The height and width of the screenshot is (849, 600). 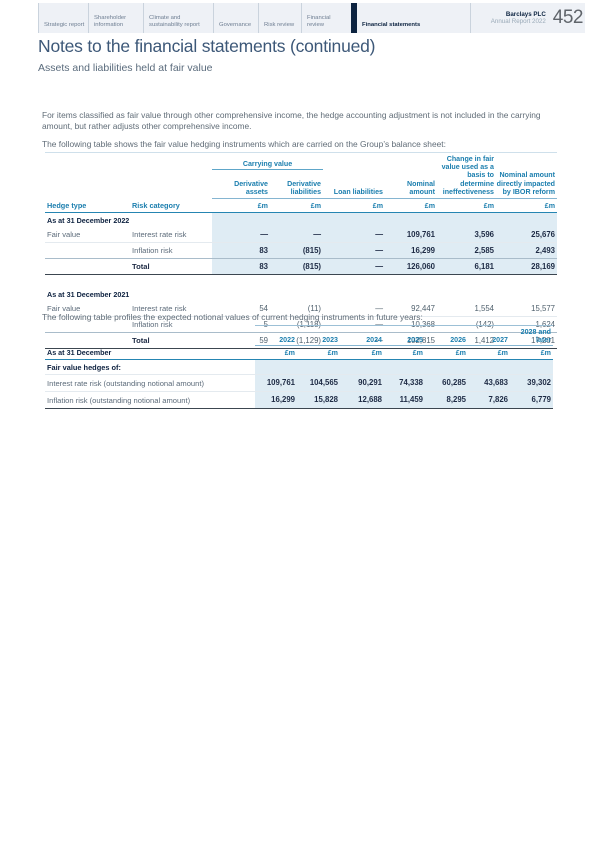 I want to click on sub-header-row: Derivative assets Derivative liabilities, so click(x=301, y=184).